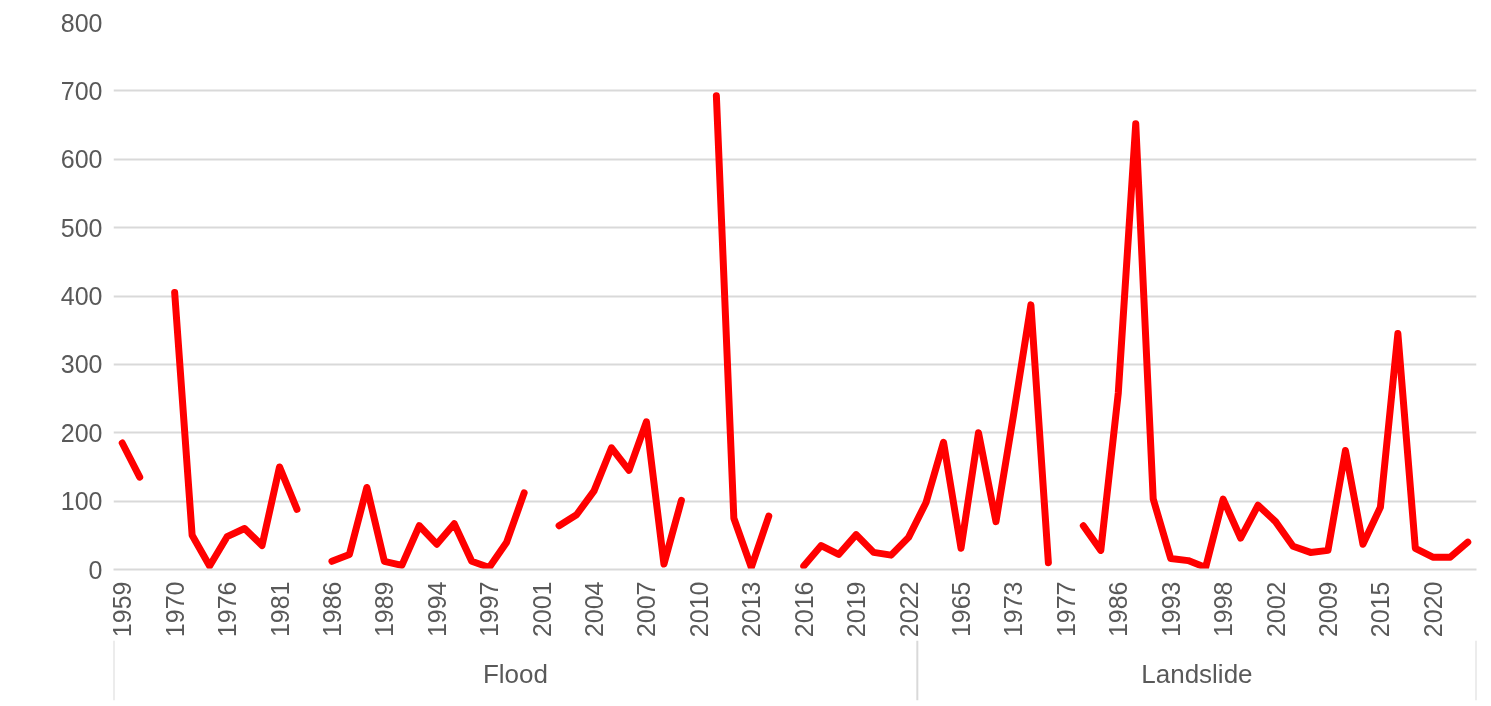 This screenshot has height=706, width=1491. I want to click on text: Flood, so click(515, 673).